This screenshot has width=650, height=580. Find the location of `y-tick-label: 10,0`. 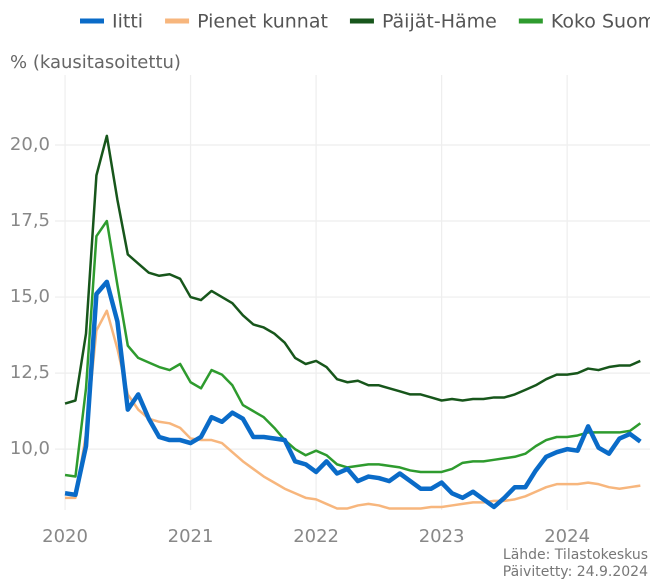

y-tick-label: 10,0 is located at coordinates (30, 448).